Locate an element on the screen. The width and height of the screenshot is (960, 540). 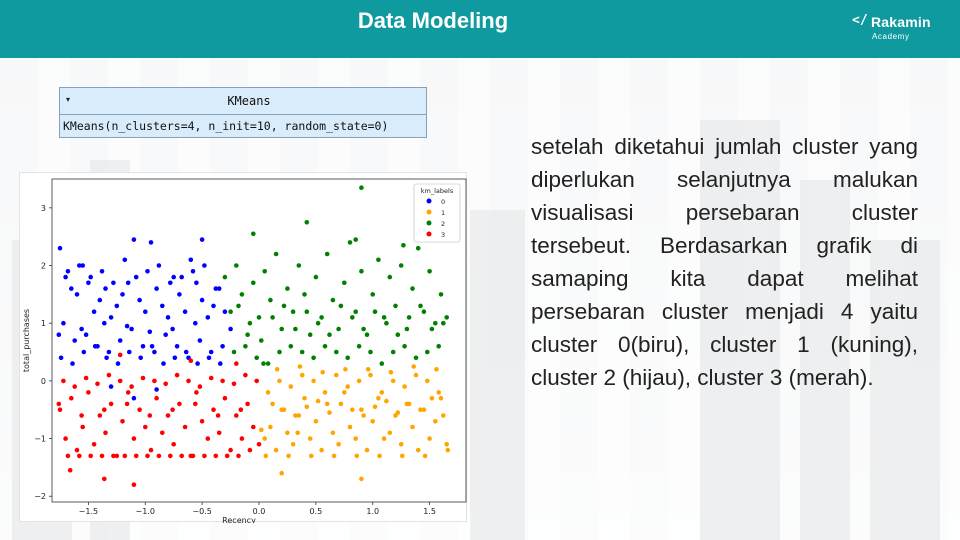
y-tick-label: −1 is located at coordinates (40, 439).